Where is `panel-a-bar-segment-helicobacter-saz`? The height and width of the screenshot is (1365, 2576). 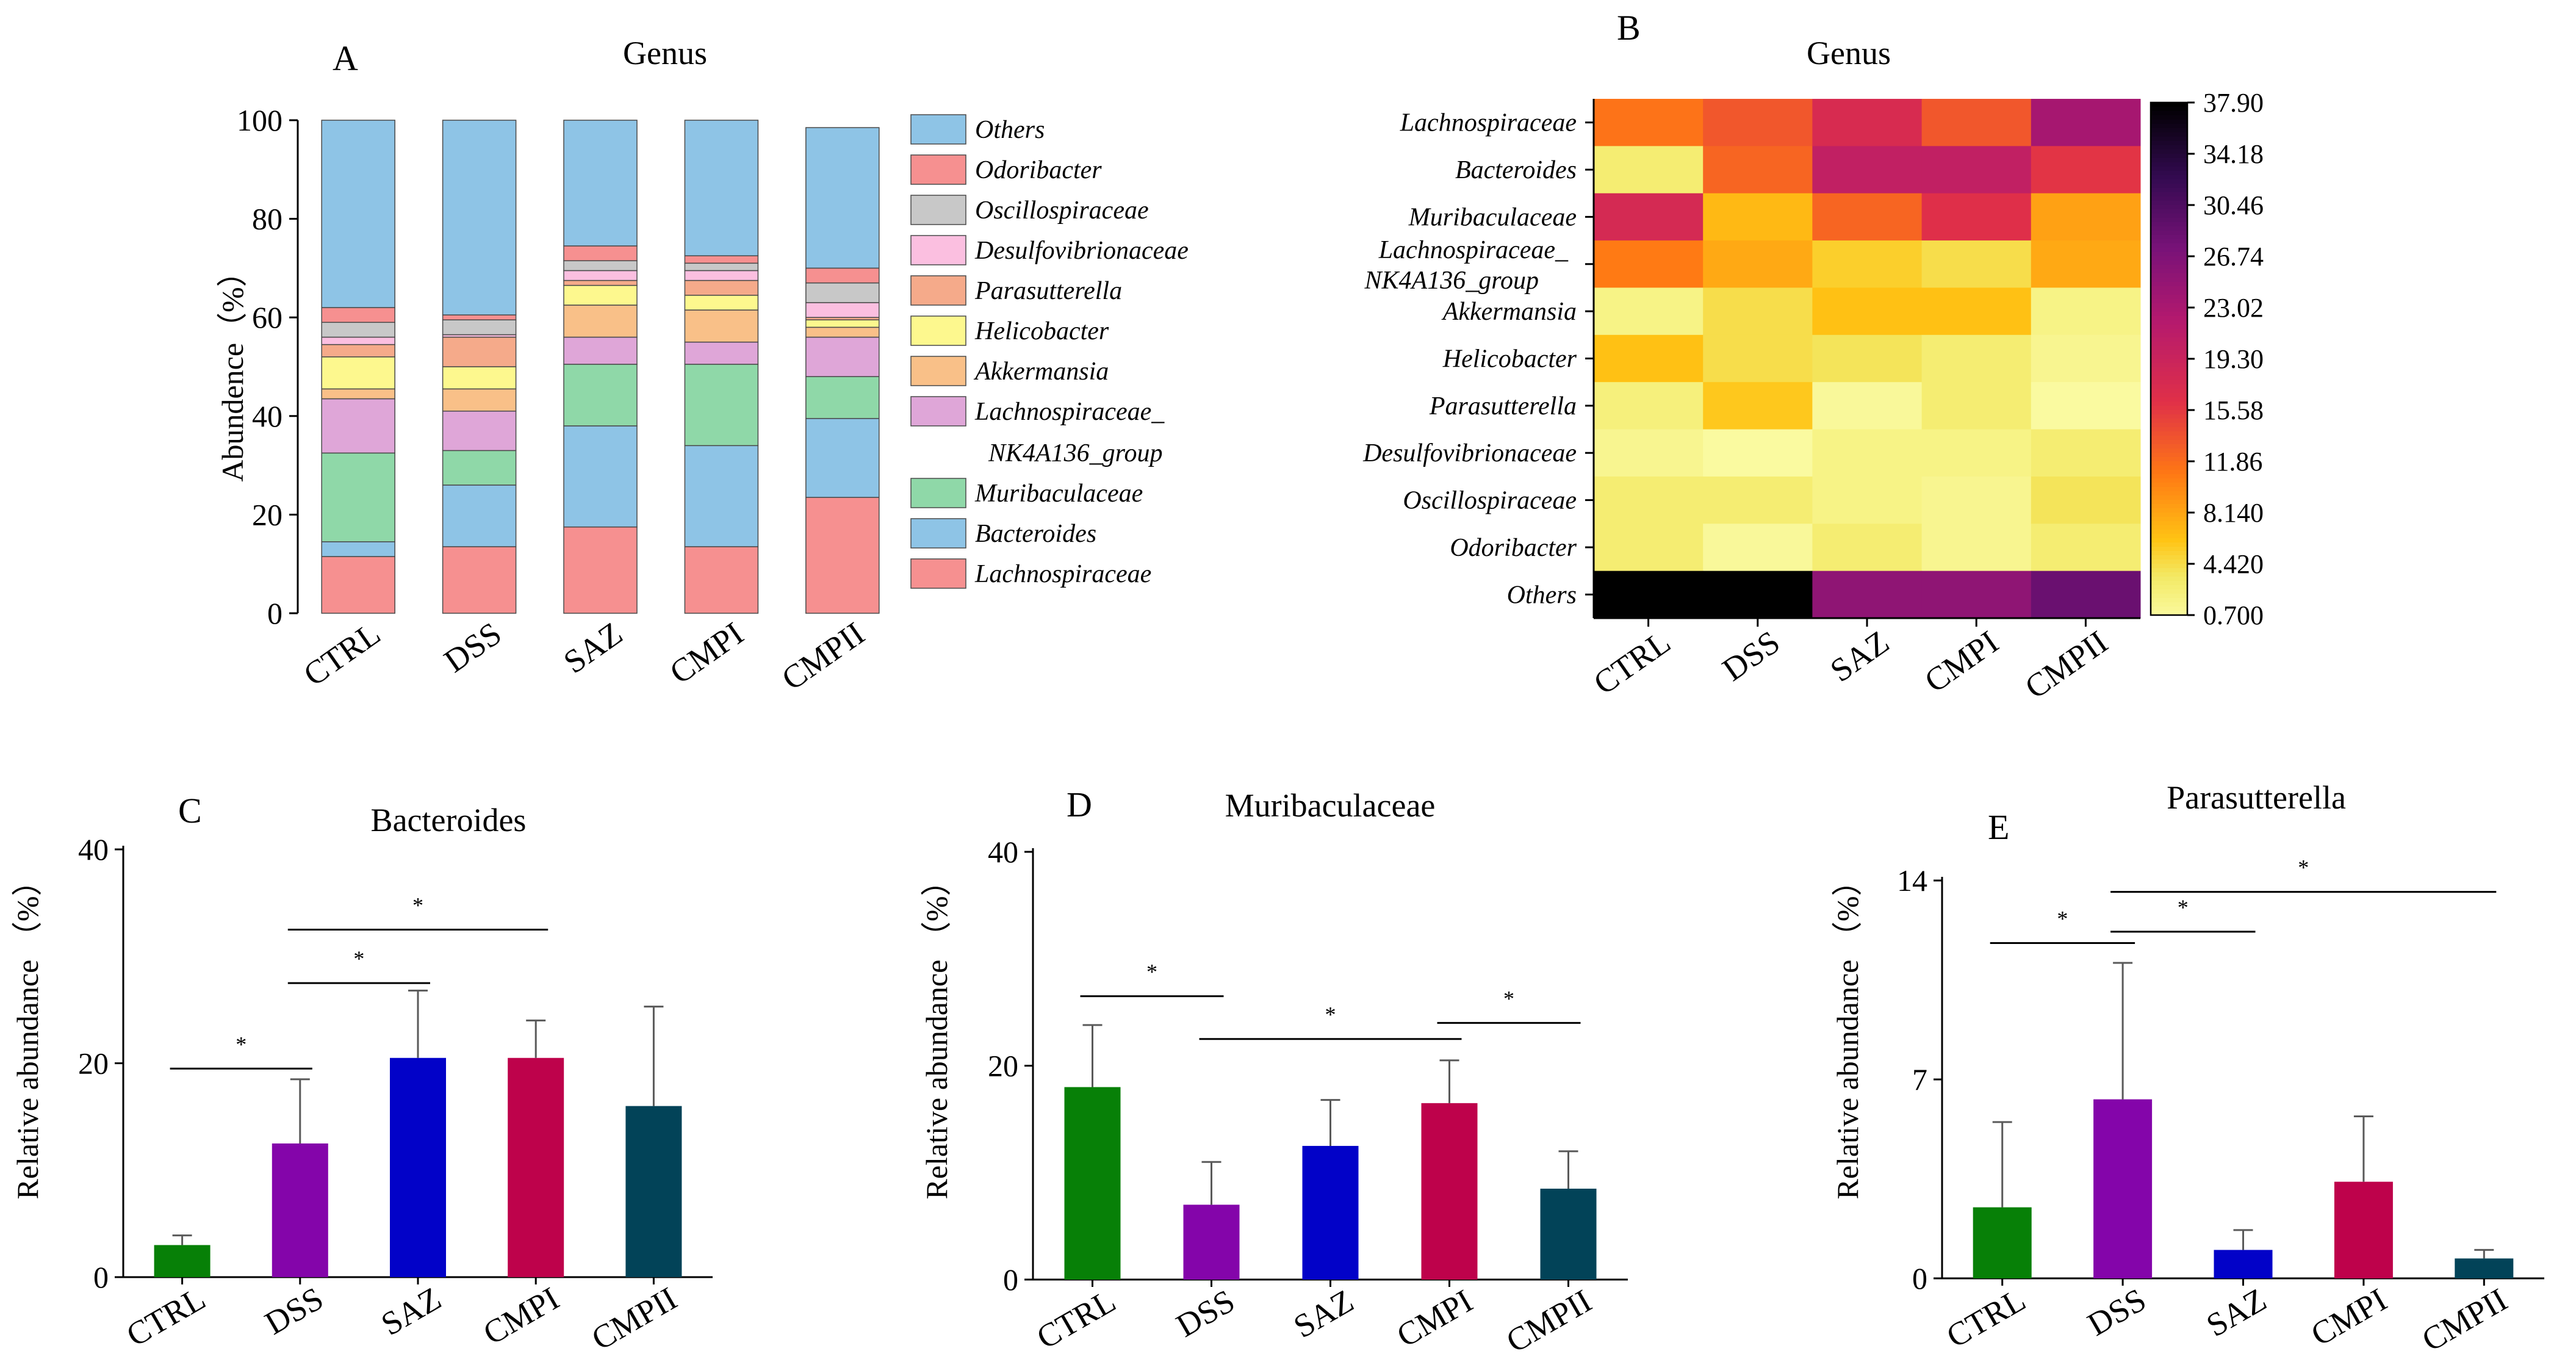 panel-a-bar-segment-helicobacter-saz is located at coordinates (600, 295).